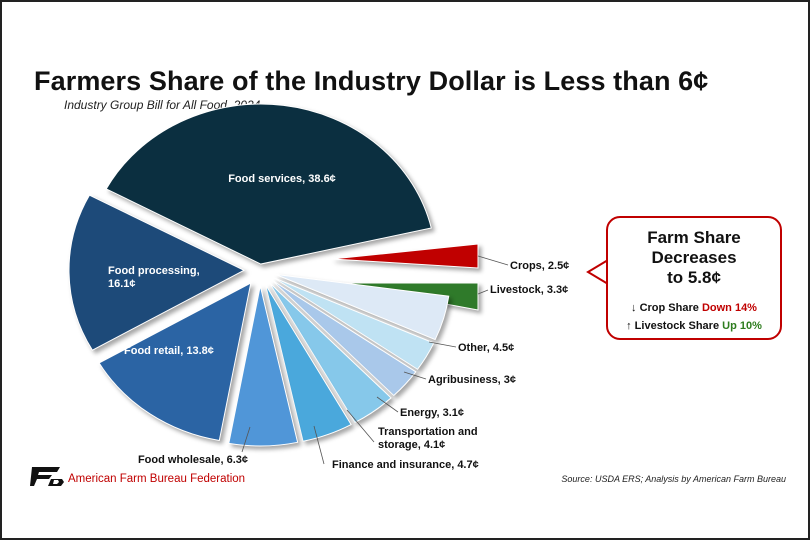  What do you see at coordinates (154, 277) in the screenshot?
I see `slice-label: Food processing, 16.1¢` at bounding box center [154, 277].